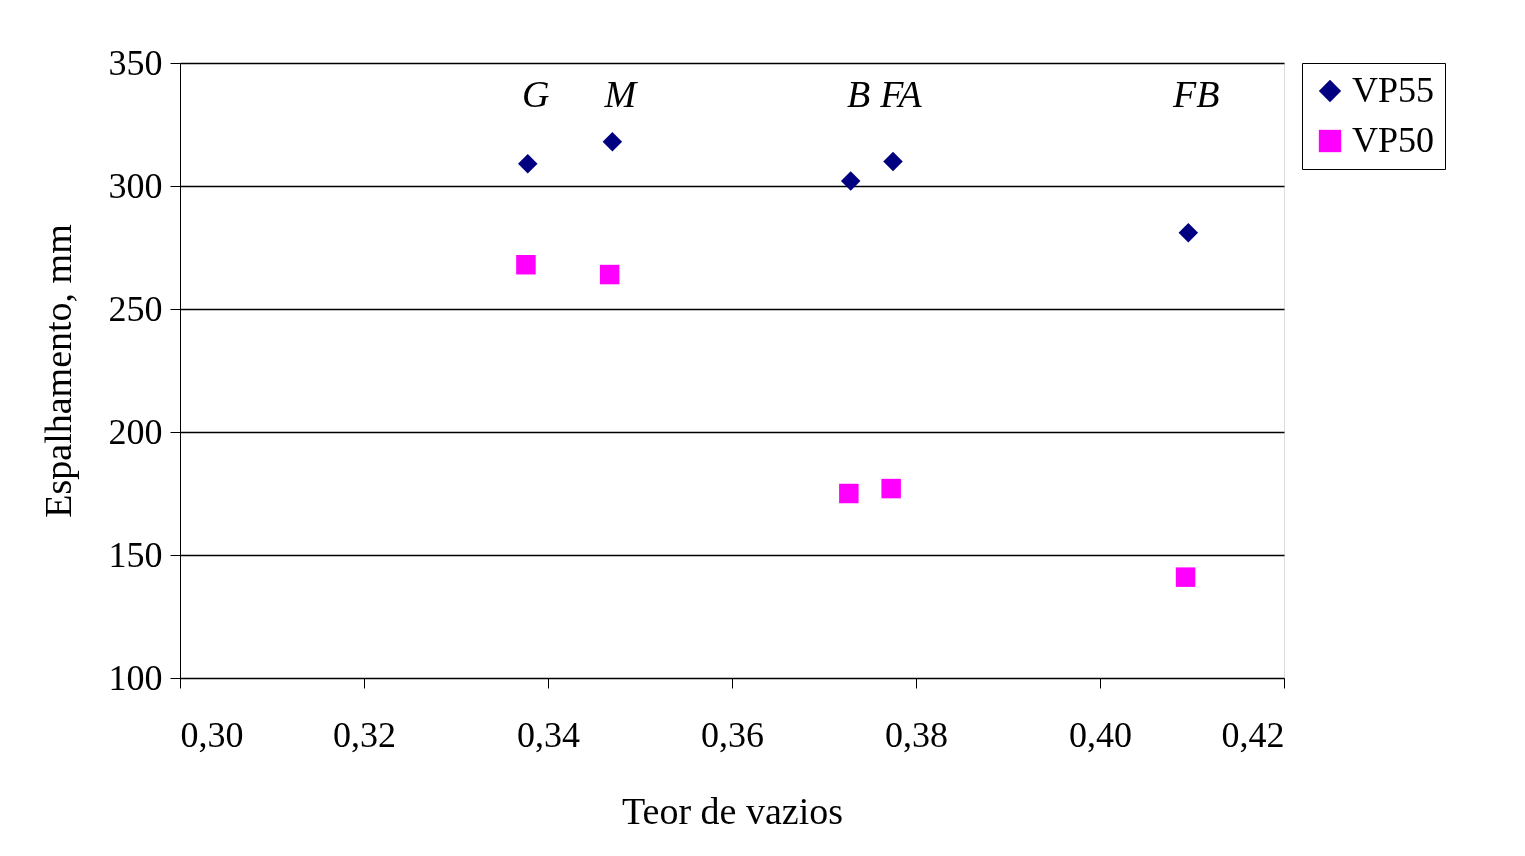  Describe the element at coordinates (901, 94) in the screenshot. I see `annotation: FA` at that location.